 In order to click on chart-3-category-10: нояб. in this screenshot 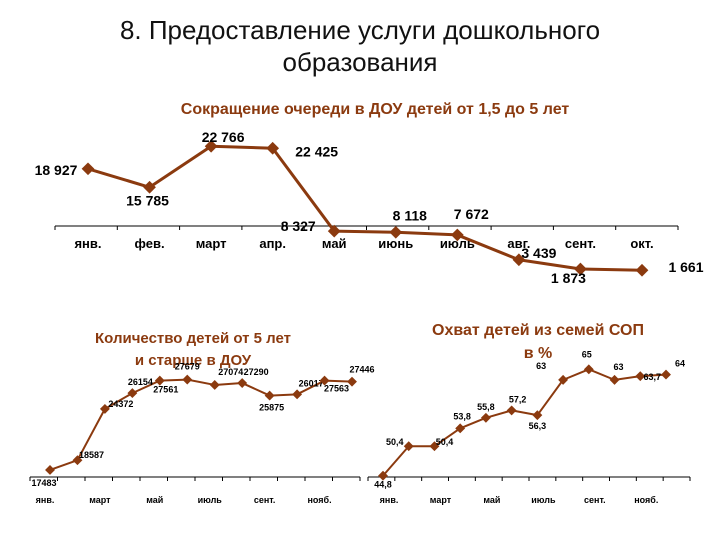, I will do `click(646, 500)`.